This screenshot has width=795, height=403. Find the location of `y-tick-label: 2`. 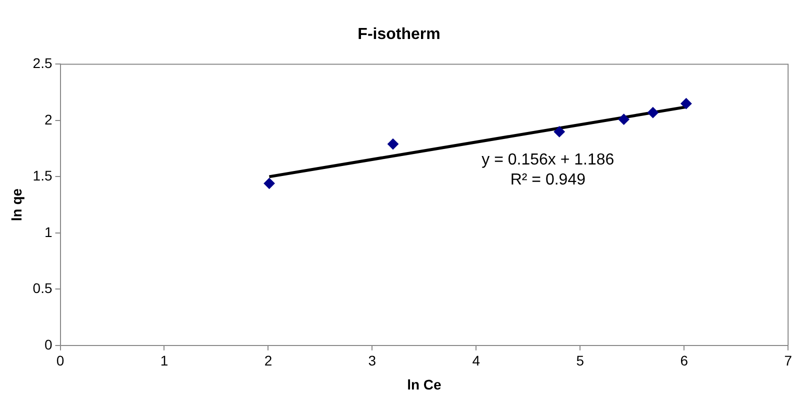

y-tick-label: 2 is located at coordinates (48, 119).